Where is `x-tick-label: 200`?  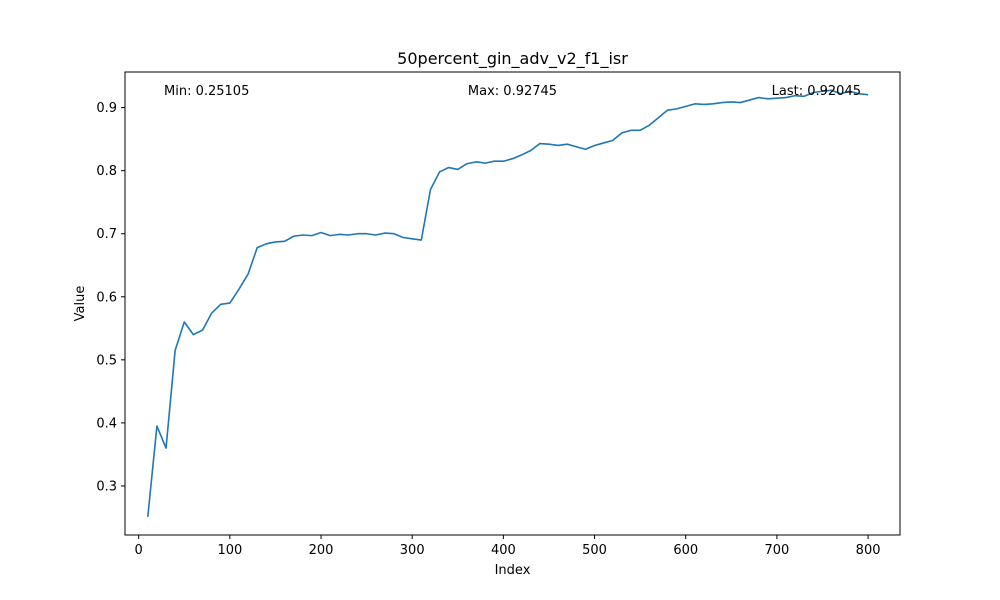 x-tick-label: 200 is located at coordinates (321, 550).